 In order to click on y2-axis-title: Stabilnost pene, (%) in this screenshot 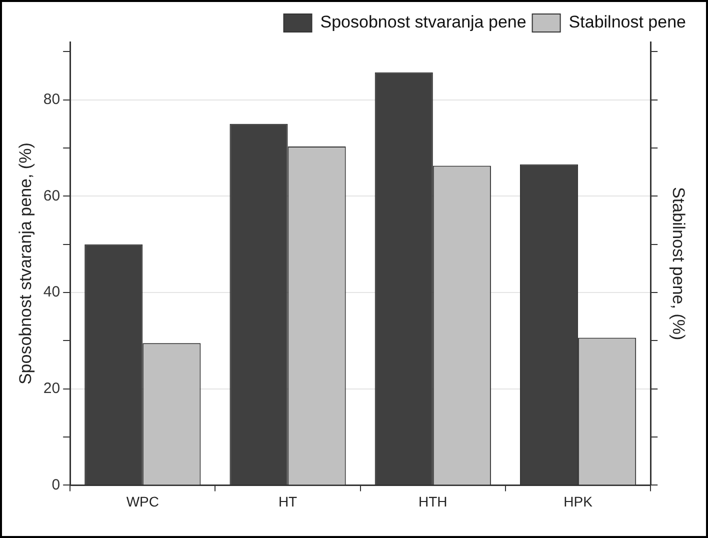, I will do `click(678, 263)`.